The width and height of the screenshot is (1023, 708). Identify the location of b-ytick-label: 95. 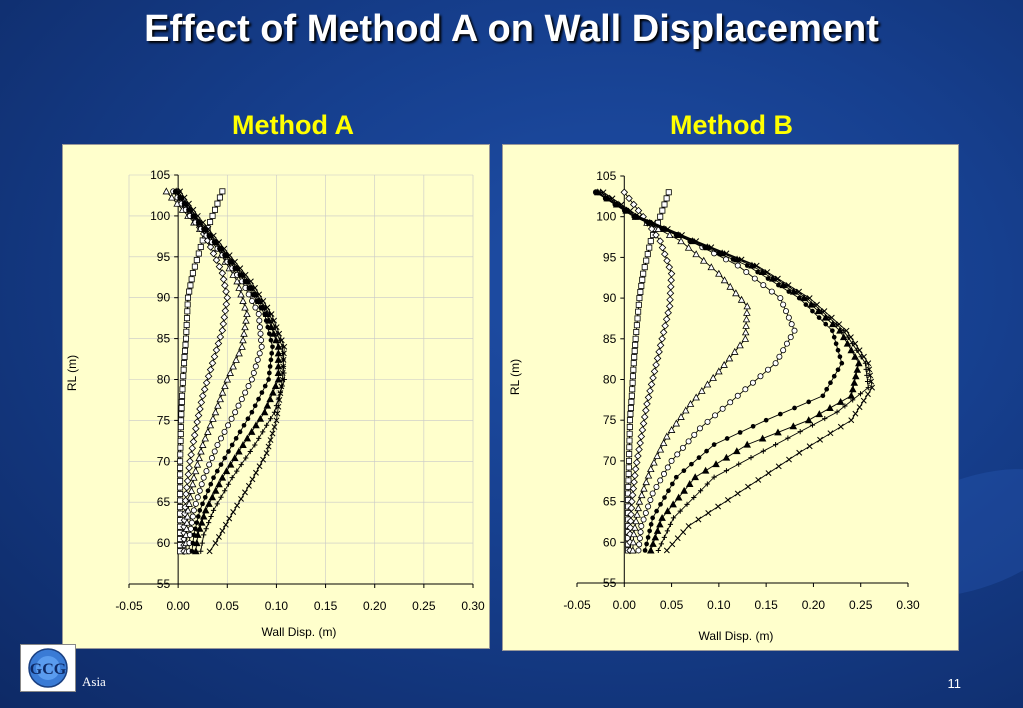
(610, 257).